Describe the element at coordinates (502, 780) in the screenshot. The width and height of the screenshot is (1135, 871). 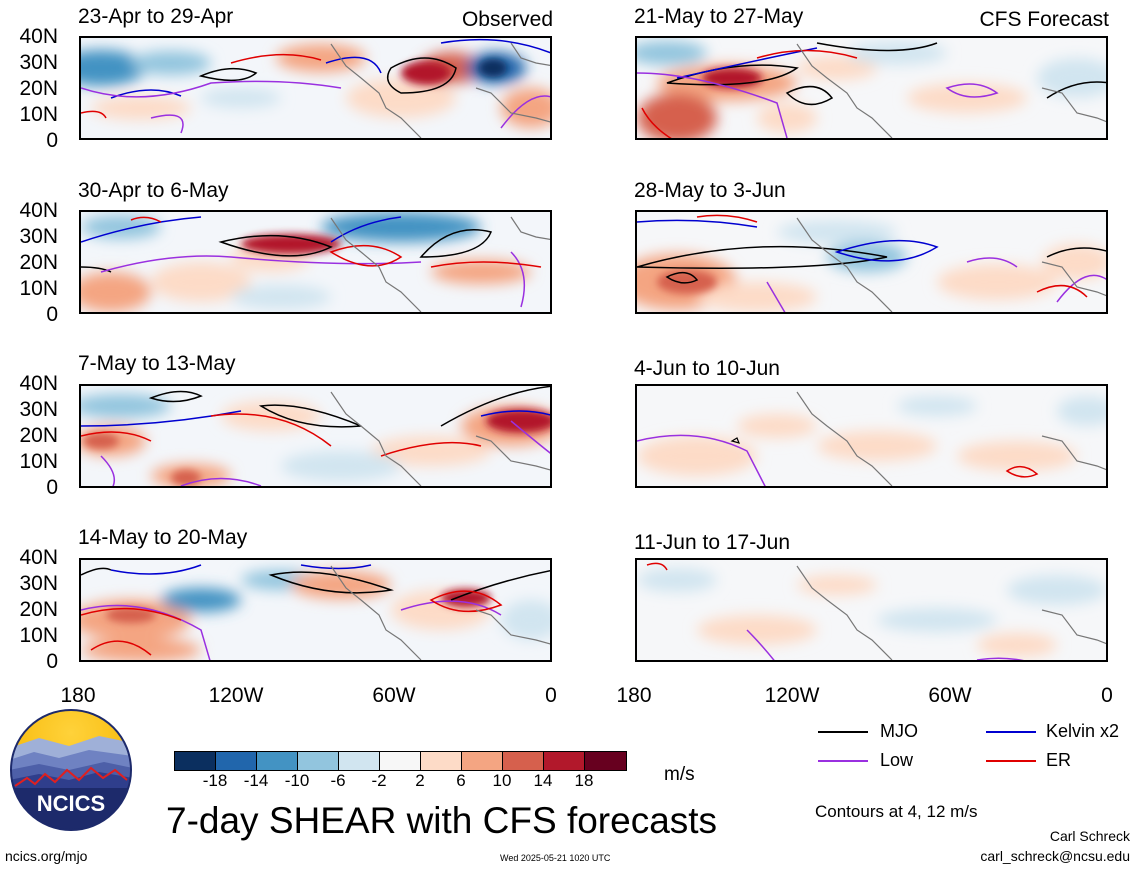
I see `colorbar-tick-label: 10` at that location.